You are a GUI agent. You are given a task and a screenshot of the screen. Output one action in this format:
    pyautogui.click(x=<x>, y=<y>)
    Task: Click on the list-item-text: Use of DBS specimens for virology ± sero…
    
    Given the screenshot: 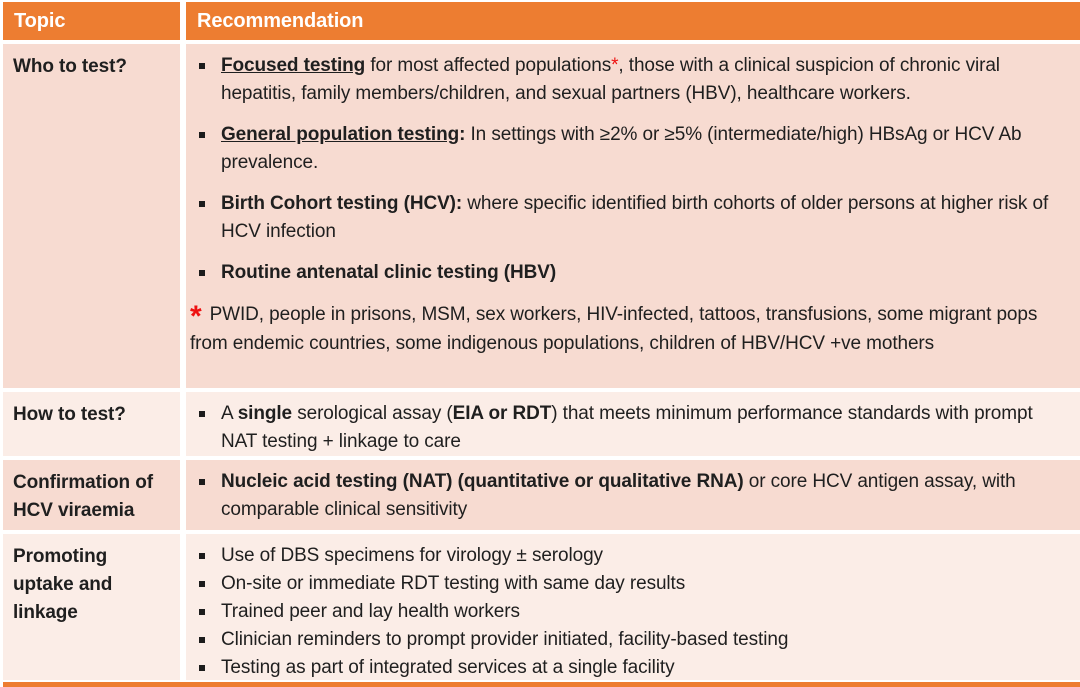 What is the action you would take?
    pyautogui.click(x=412, y=555)
    